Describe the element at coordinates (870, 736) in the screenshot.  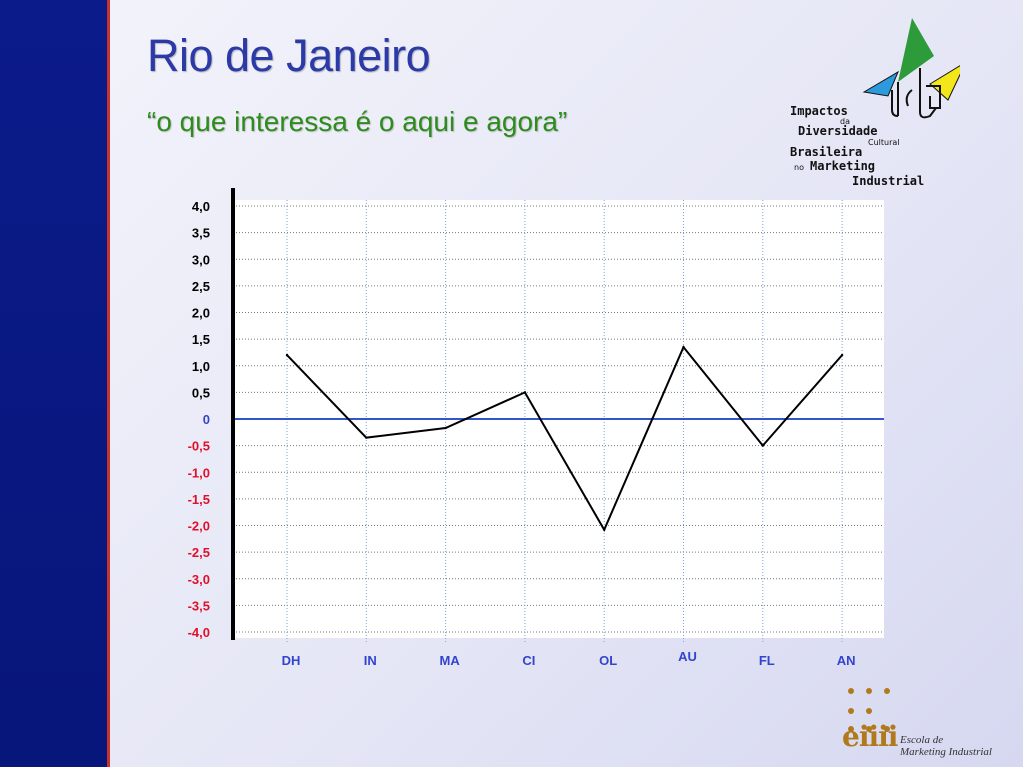
I see `school-mark: eiiii` at that location.